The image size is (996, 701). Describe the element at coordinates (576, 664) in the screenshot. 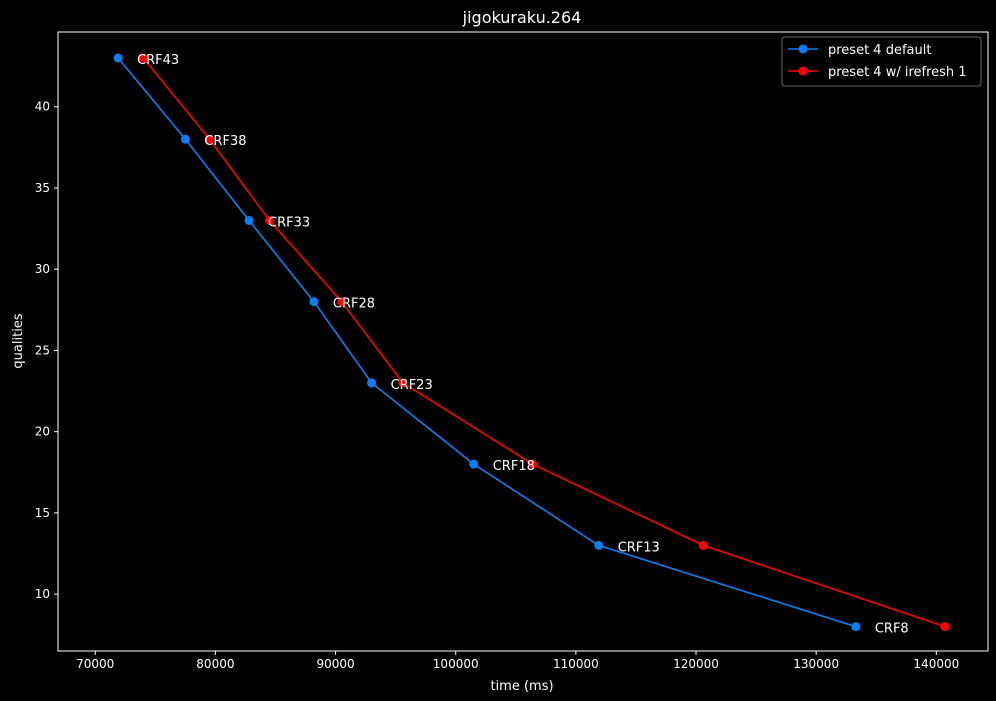

I see `x-tick-label: 110000` at that location.